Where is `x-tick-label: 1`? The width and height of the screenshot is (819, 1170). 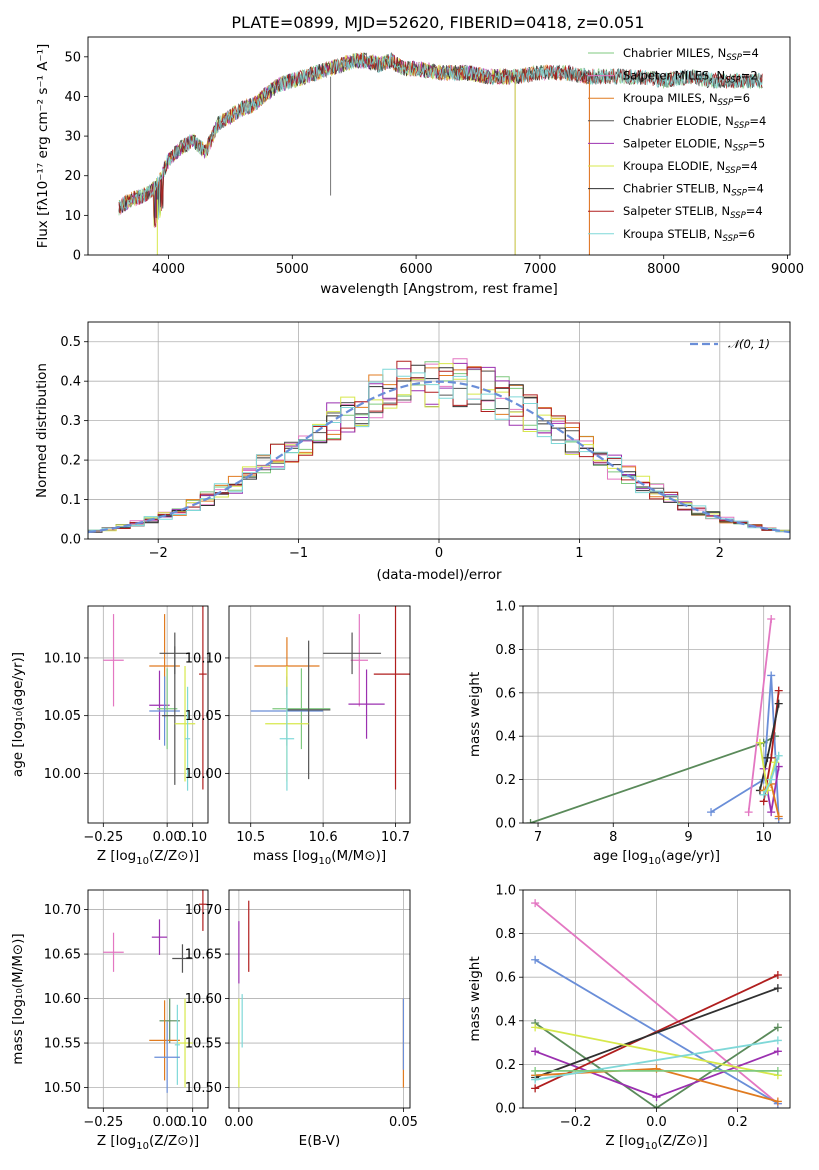
x-tick-label: 1 is located at coordinates (579, 553).